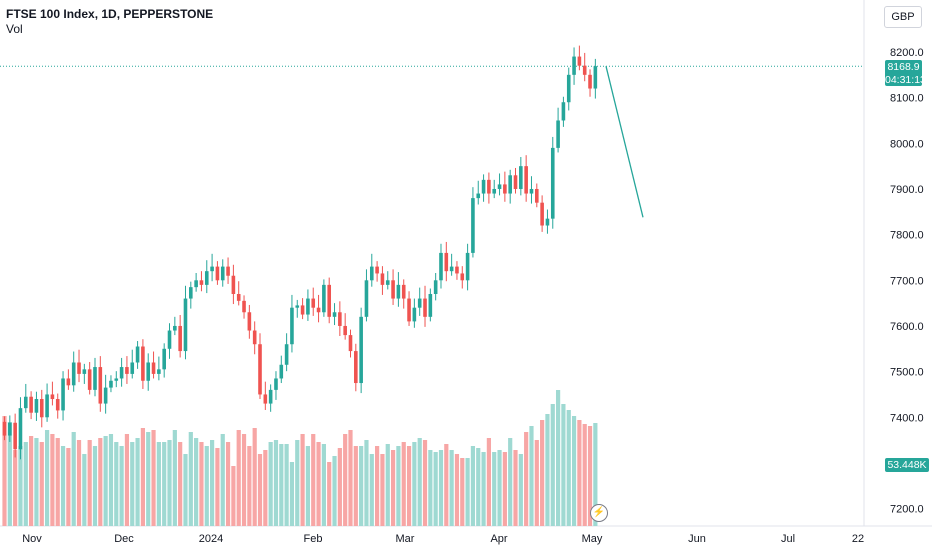 The image size is (932, 550). Describe the element at coordinates (903, 17) in the screenshot. I see `currency-button: GBP` at that location.